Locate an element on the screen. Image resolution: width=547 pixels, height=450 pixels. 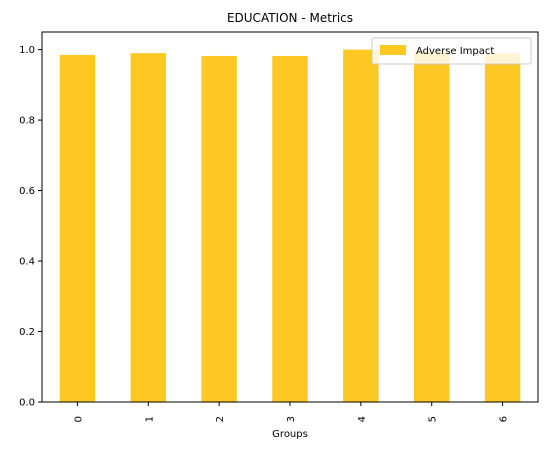
legend-swatch is located at coordinates (393, 50).